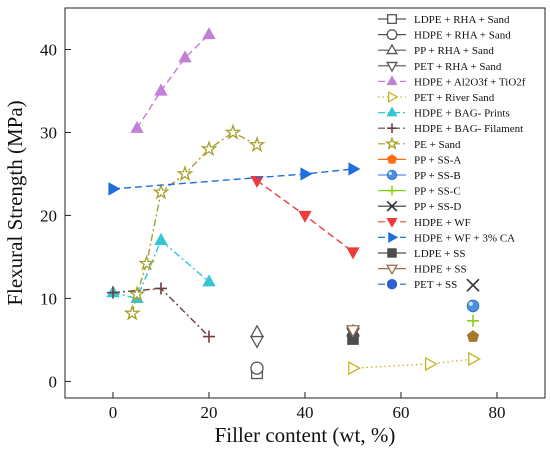 Image resolution: width=550 pixels, height=450 pixels. What do you see at coordinates (470, 82) in the screenshot?
I see `legend-label: HDPE + Al2O3f + TiO2f` at bounding box center [470, 82].